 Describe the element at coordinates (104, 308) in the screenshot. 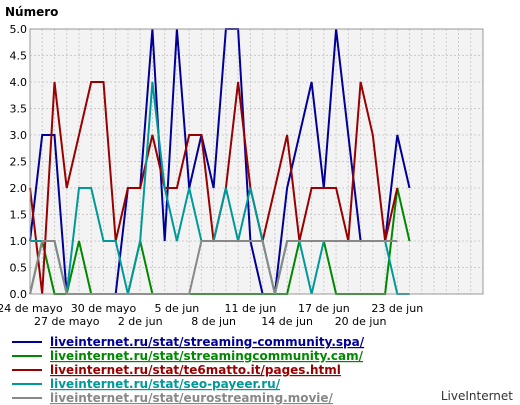

I see `x-tick-label: 30 de mayo` at that location.